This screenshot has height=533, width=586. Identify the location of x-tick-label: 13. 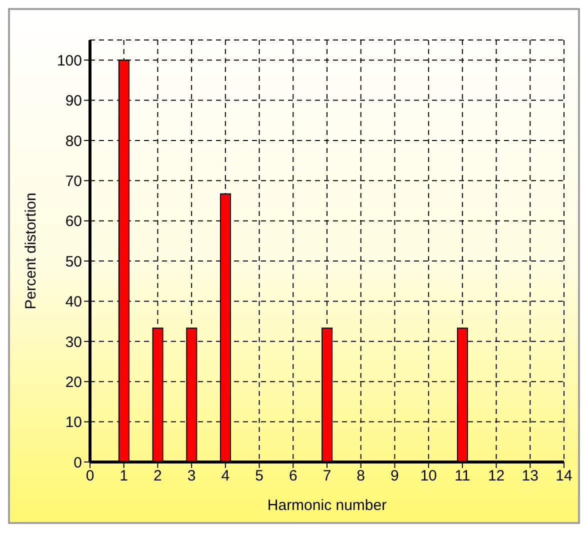
(530, 476).